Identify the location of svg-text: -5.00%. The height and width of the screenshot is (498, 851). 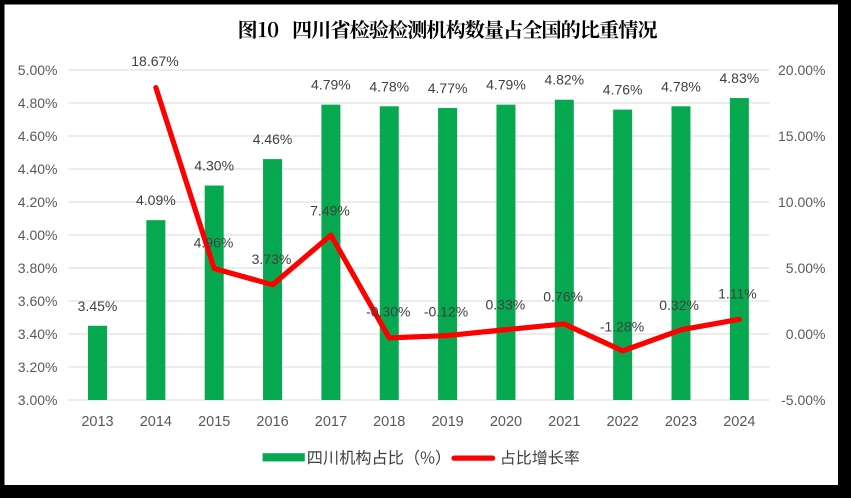
(803, 400).